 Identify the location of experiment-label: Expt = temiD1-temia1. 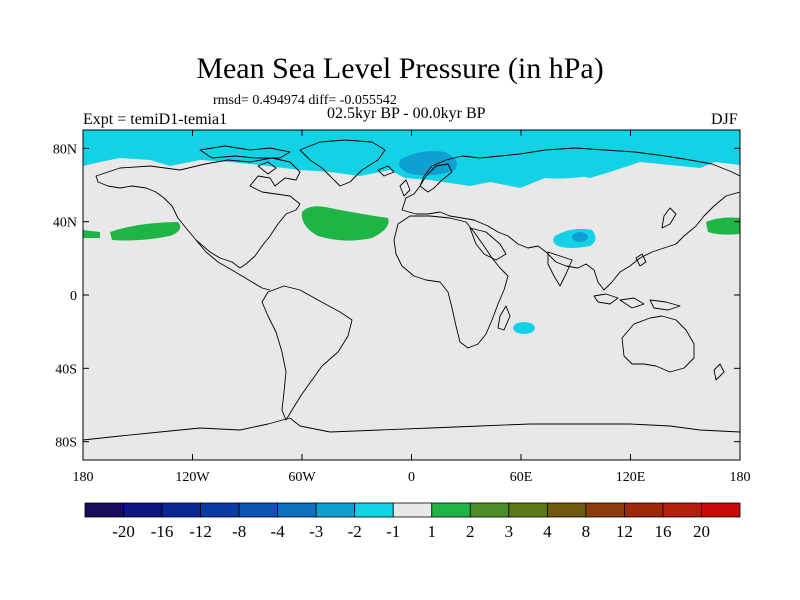
(155, 119).